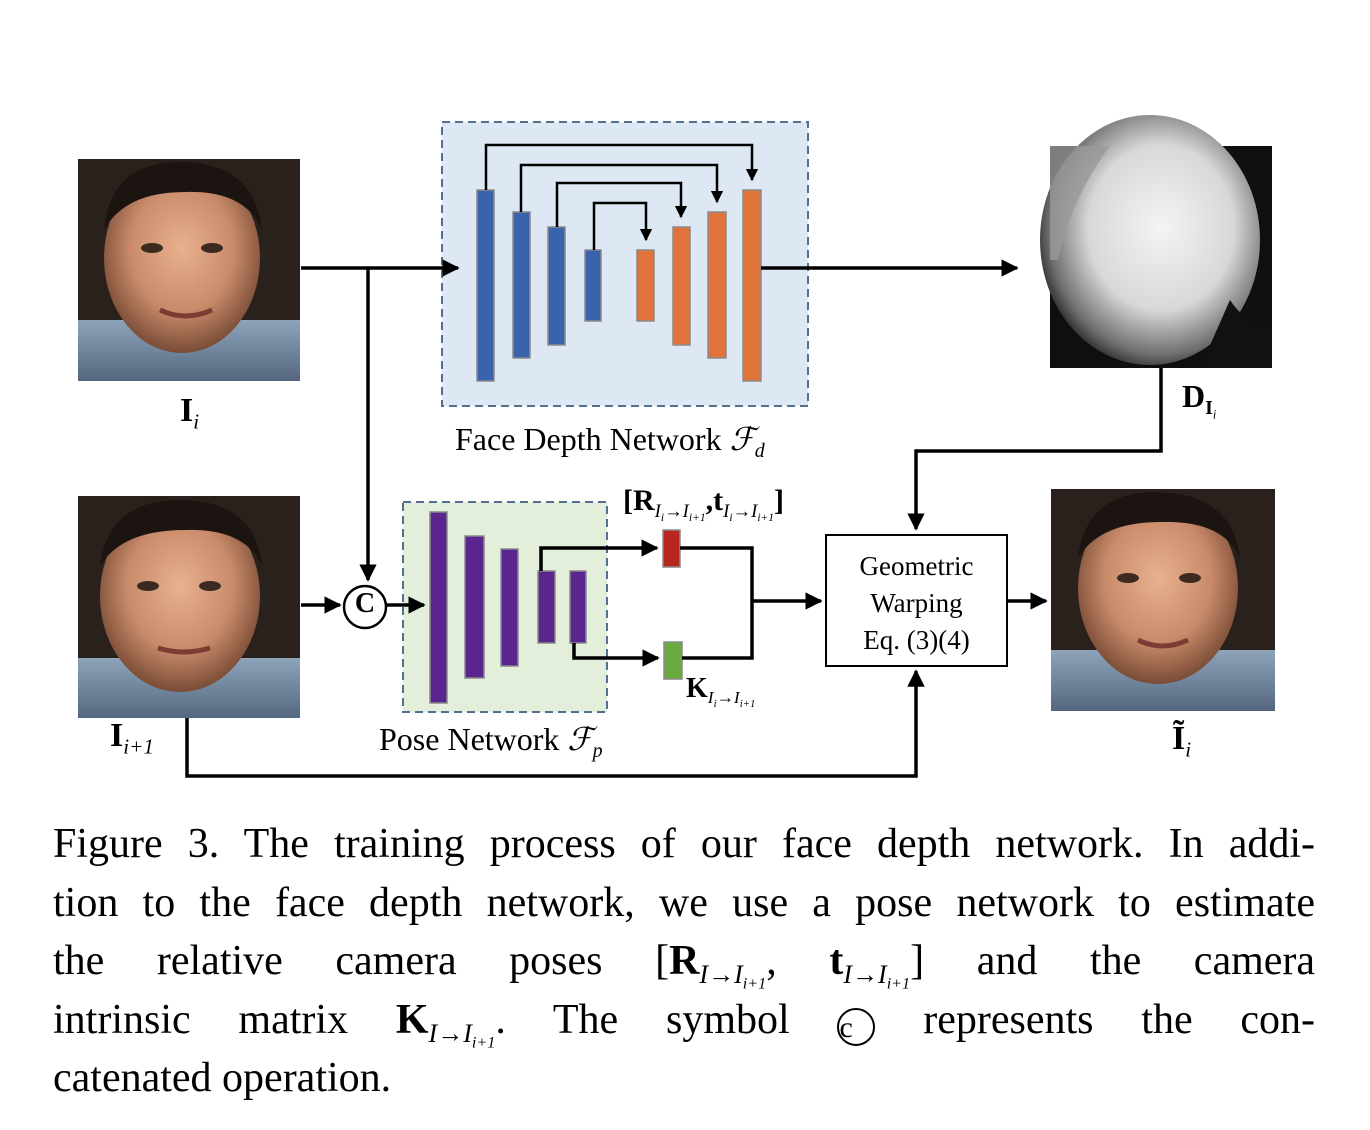 The width and height of the screenshot is (1370, 1130). I want to click on concat-circle, so click(365, 607).